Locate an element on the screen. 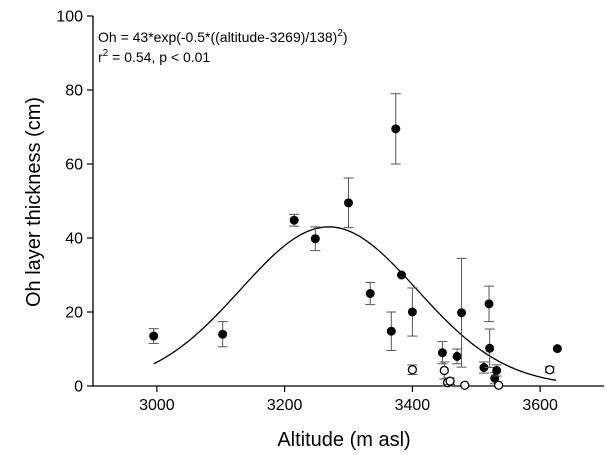 Image resolution: width=607 pixels, height=455 pixels. y-axis-title: Oh layer thickness (cm) is located at coordinates (34, 202).